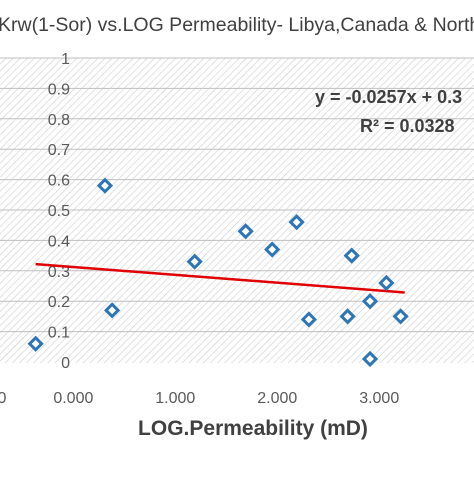 The image size is (474, 479). Describe the element at coordinates (59, 302) in the screenshot. I see `y-tick-label: 0.2` at that location.